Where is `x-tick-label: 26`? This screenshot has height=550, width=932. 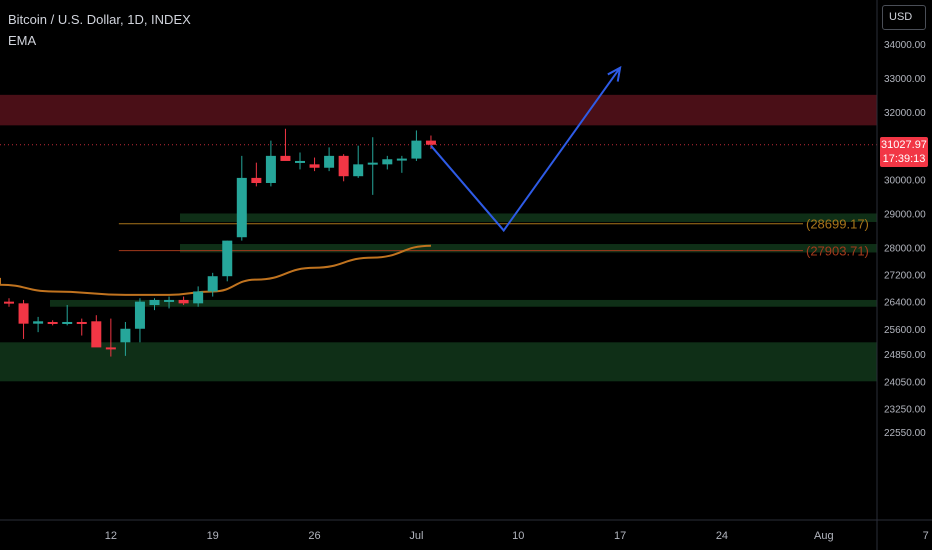
x-tick-label: 26 is located at coordinates (314, 536).